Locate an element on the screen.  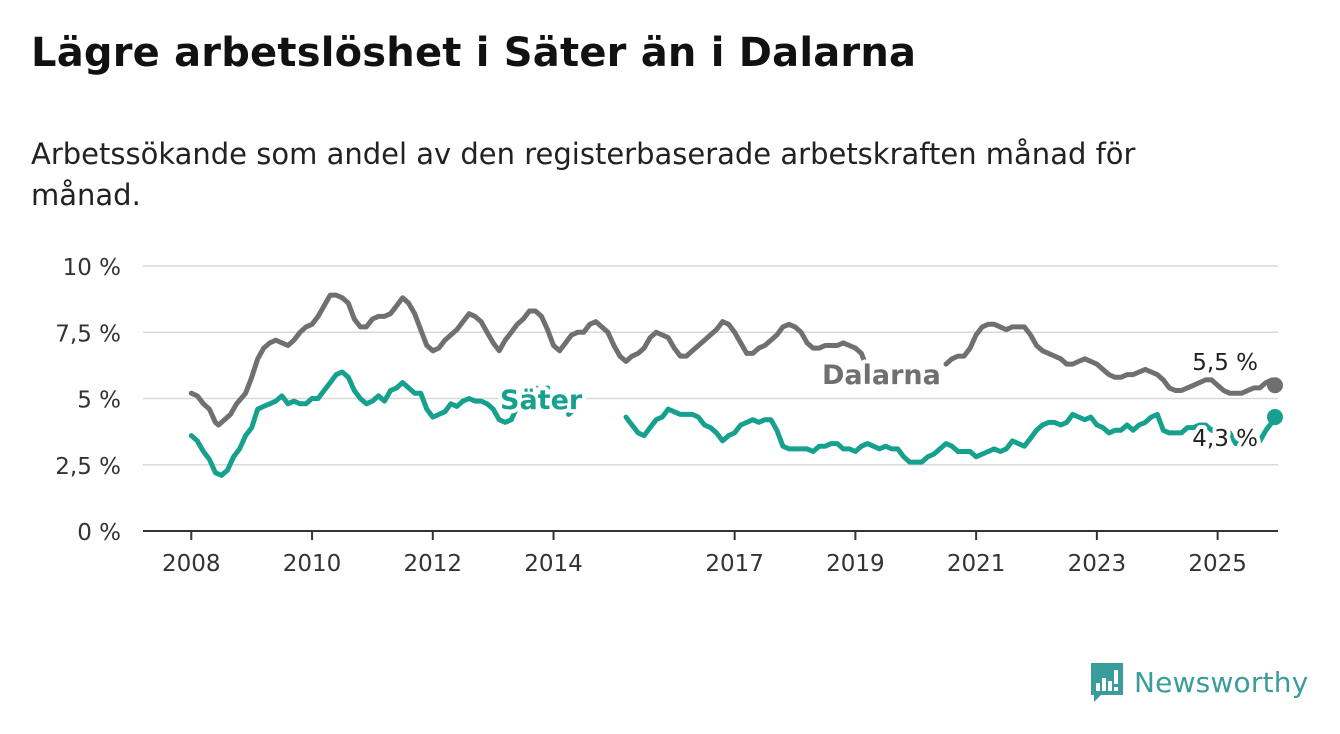
x-tick-label: 2023 is located at coordinates (1097, 564).